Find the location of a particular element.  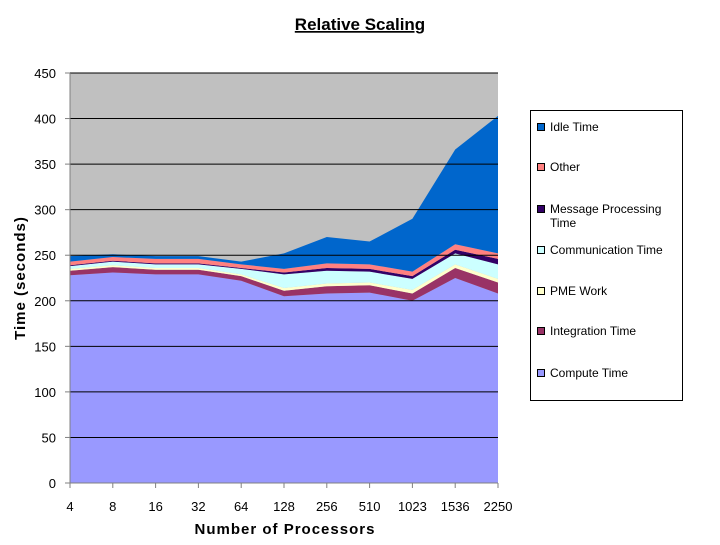

y-tick-label: 150 is located at coordinates (45, 346).